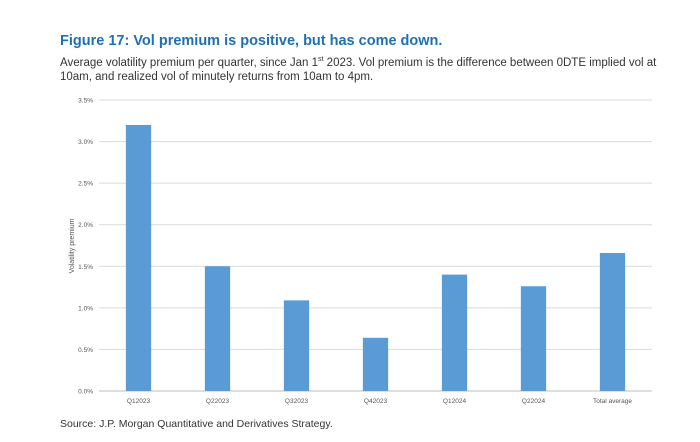 The image size is (700, 442). I want to click on y-tick-label: 2.5%, so click(85, 184).